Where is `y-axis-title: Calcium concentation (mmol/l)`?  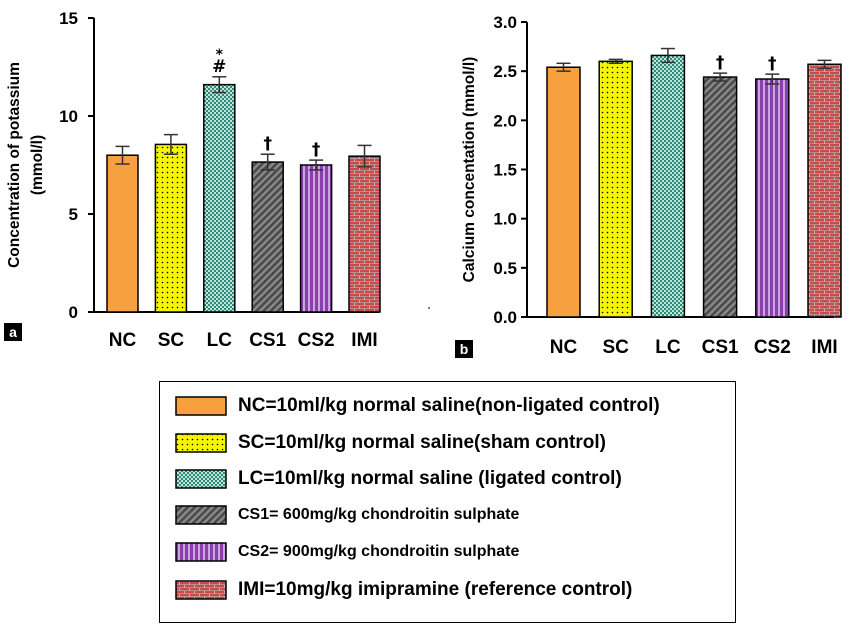
y-axis-title: Calcium concentation (mmol/l) is located at coordinates (469, 170).